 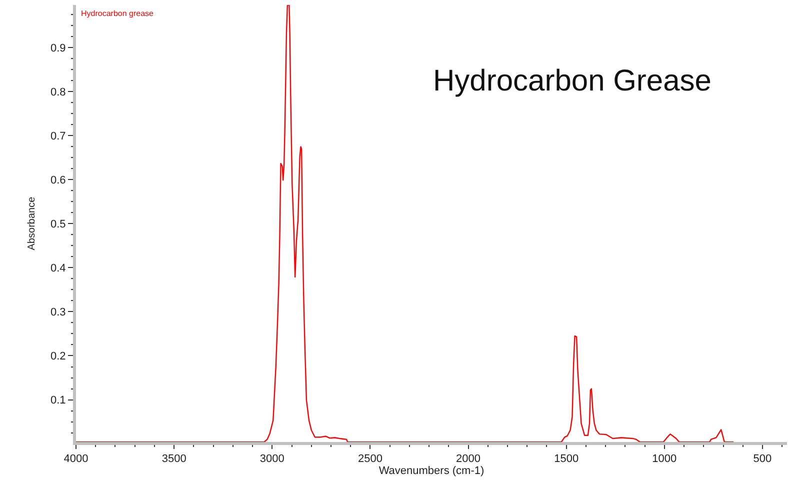 I want to click on x-tick-label: 500, so click(x=762, y=459).